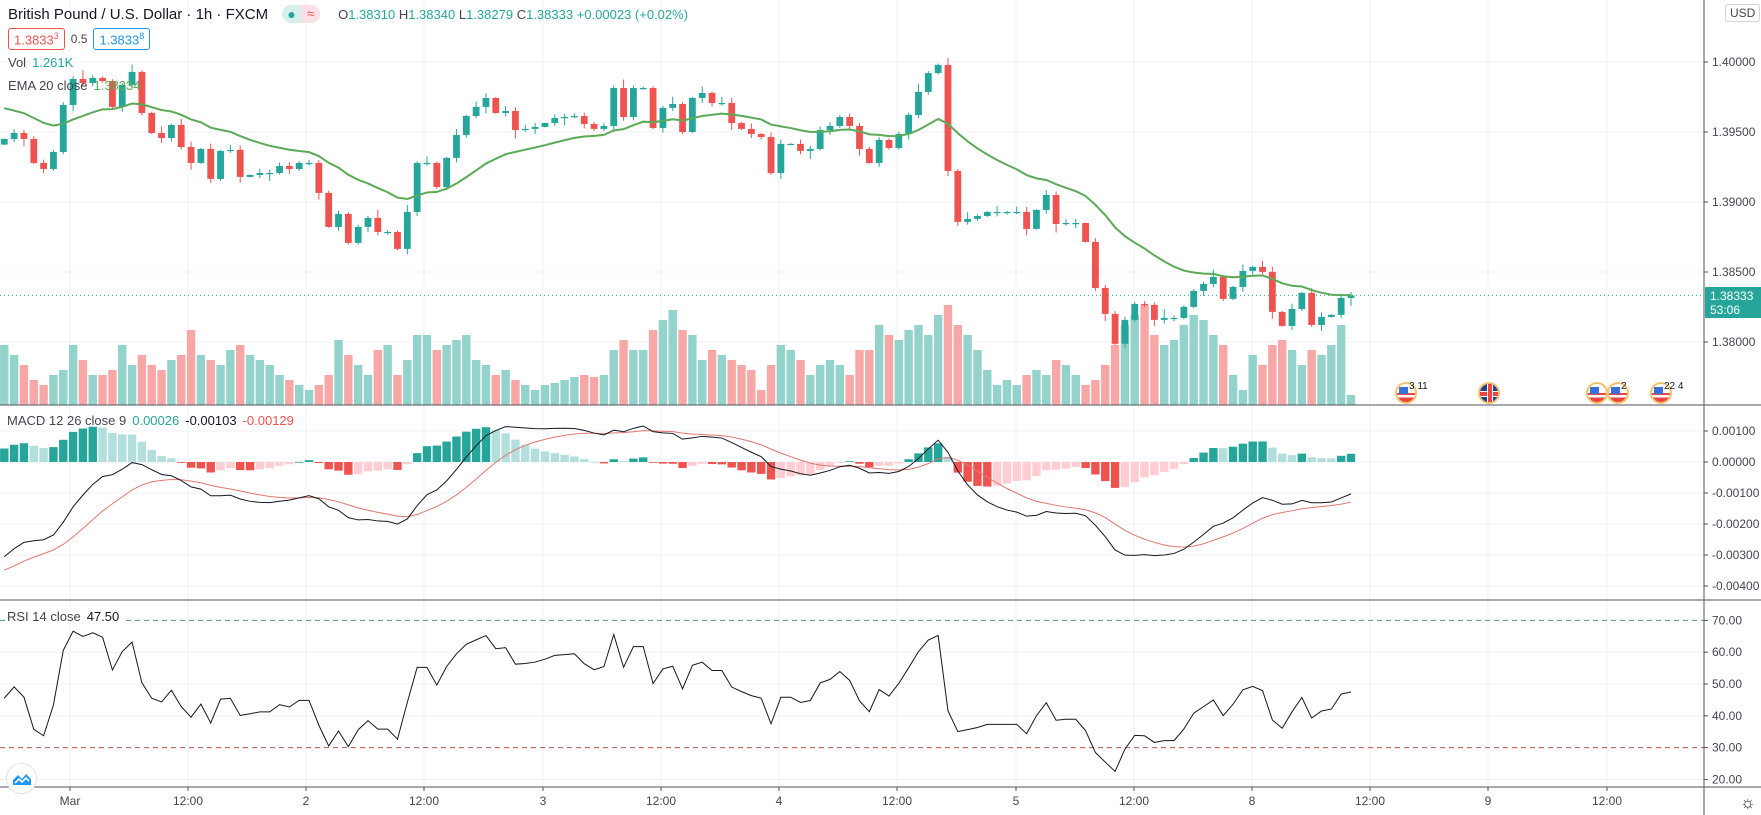  What do you see at coordinates (142, 36) in the screenshot?
I see `buy-price-pip: 8` at bounding box center [142, 36].